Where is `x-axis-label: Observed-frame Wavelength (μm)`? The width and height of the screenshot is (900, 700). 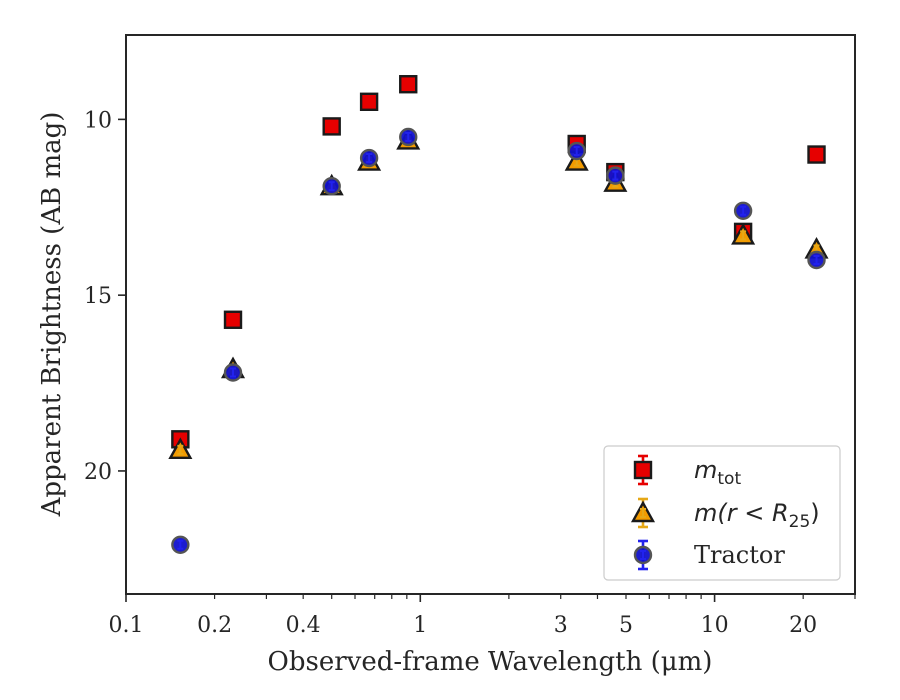
x-axis-label: Observed-frame Wavelength (μm) is located at coordinates (490, 662).